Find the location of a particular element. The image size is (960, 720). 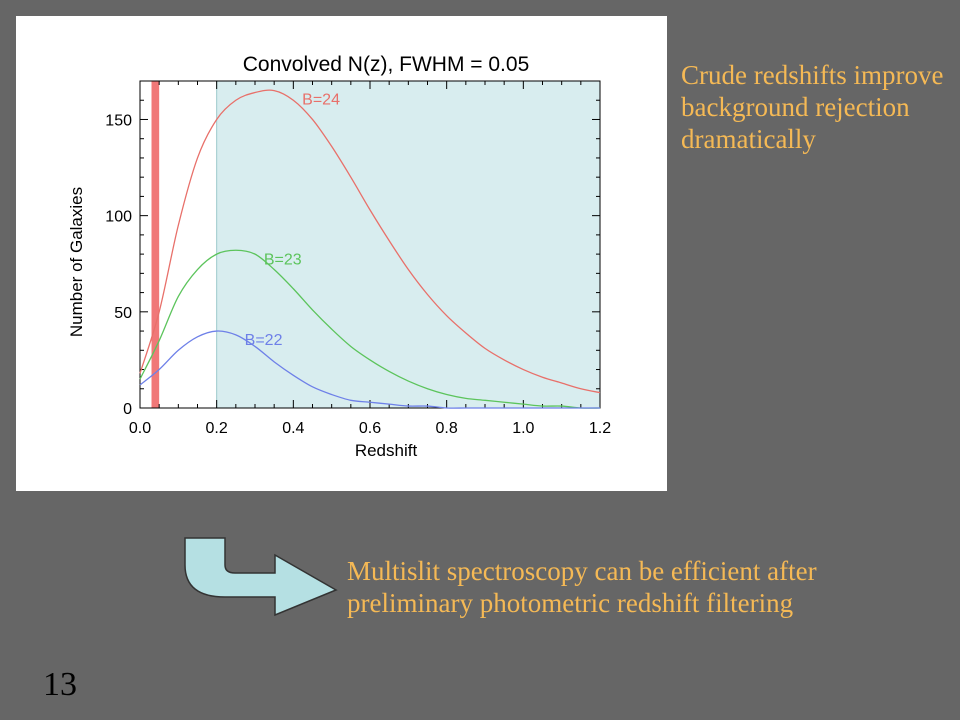

y-axis-label: Number of Galaxies is located at coordinates (76, 262).